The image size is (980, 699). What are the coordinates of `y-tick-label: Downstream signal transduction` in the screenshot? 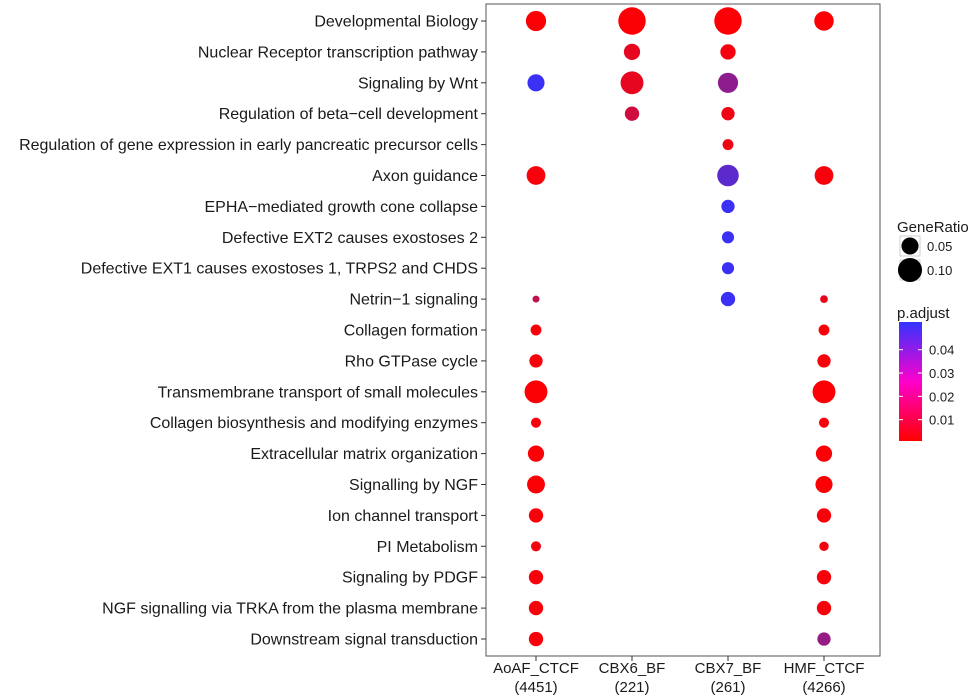 It's located at (364, 640).